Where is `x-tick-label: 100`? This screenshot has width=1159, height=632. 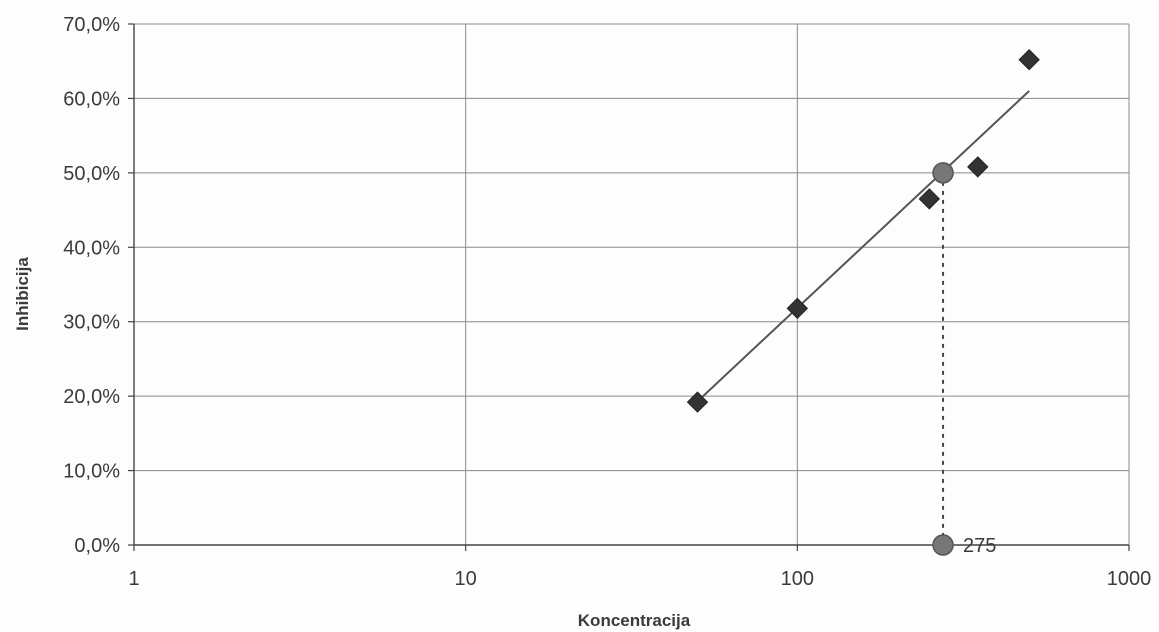 x-tick-label: 100 is located at coordinates (797, 579).